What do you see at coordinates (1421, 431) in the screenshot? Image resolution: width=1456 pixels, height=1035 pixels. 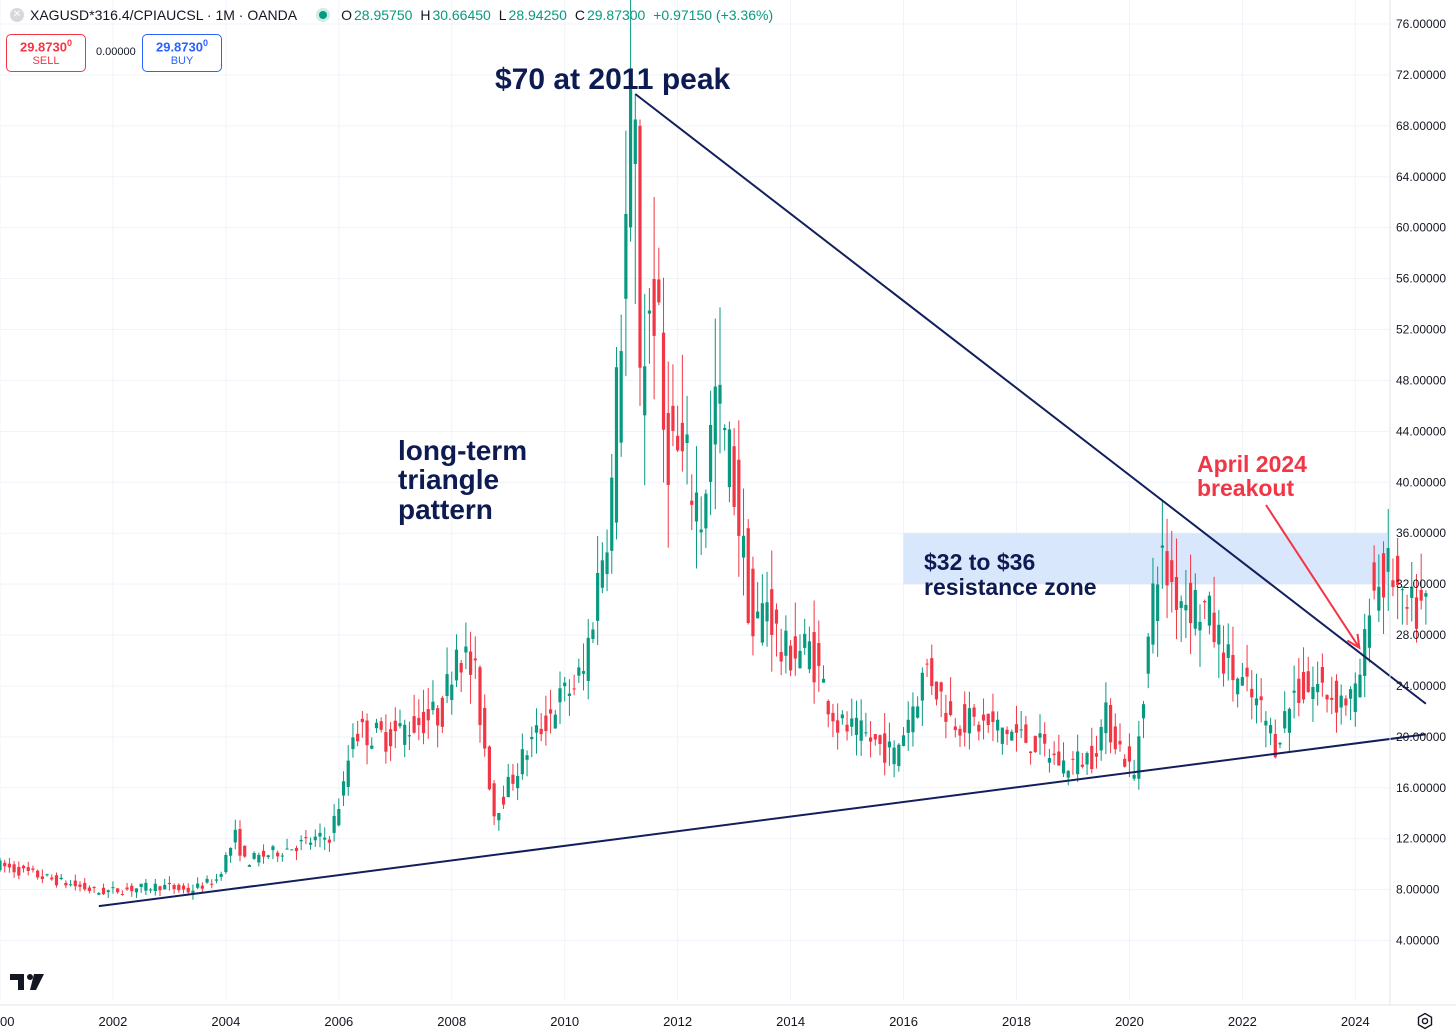 I see `y-tick-label: 44.00000` at bounding box center [1421, 431].